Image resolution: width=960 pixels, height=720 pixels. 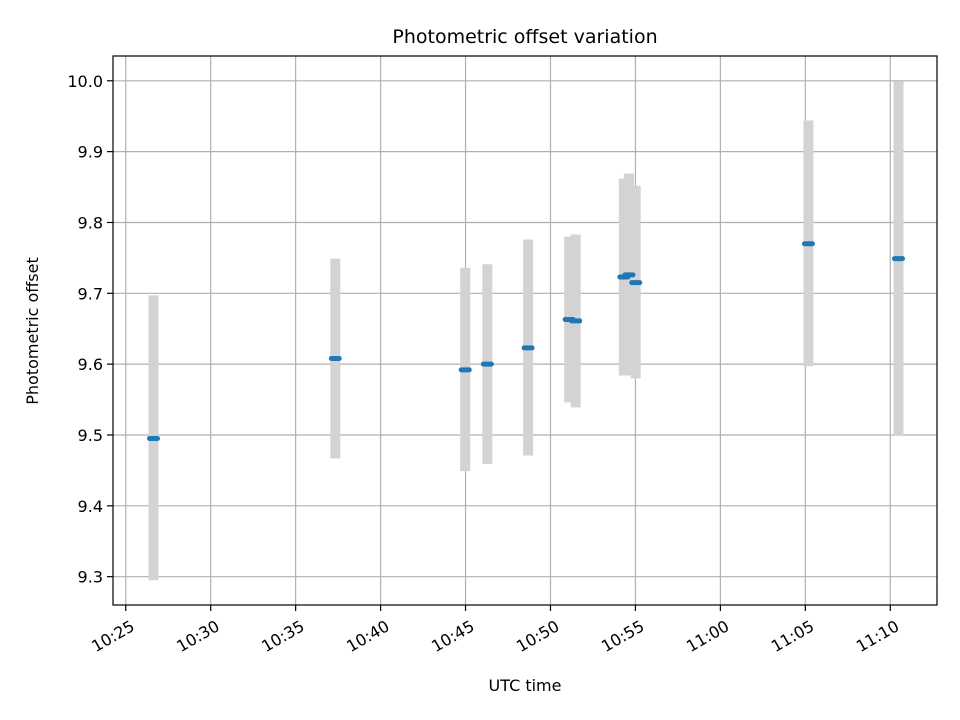 I want to click on y-tick-label: 9.5, so click(x=90, y=435).